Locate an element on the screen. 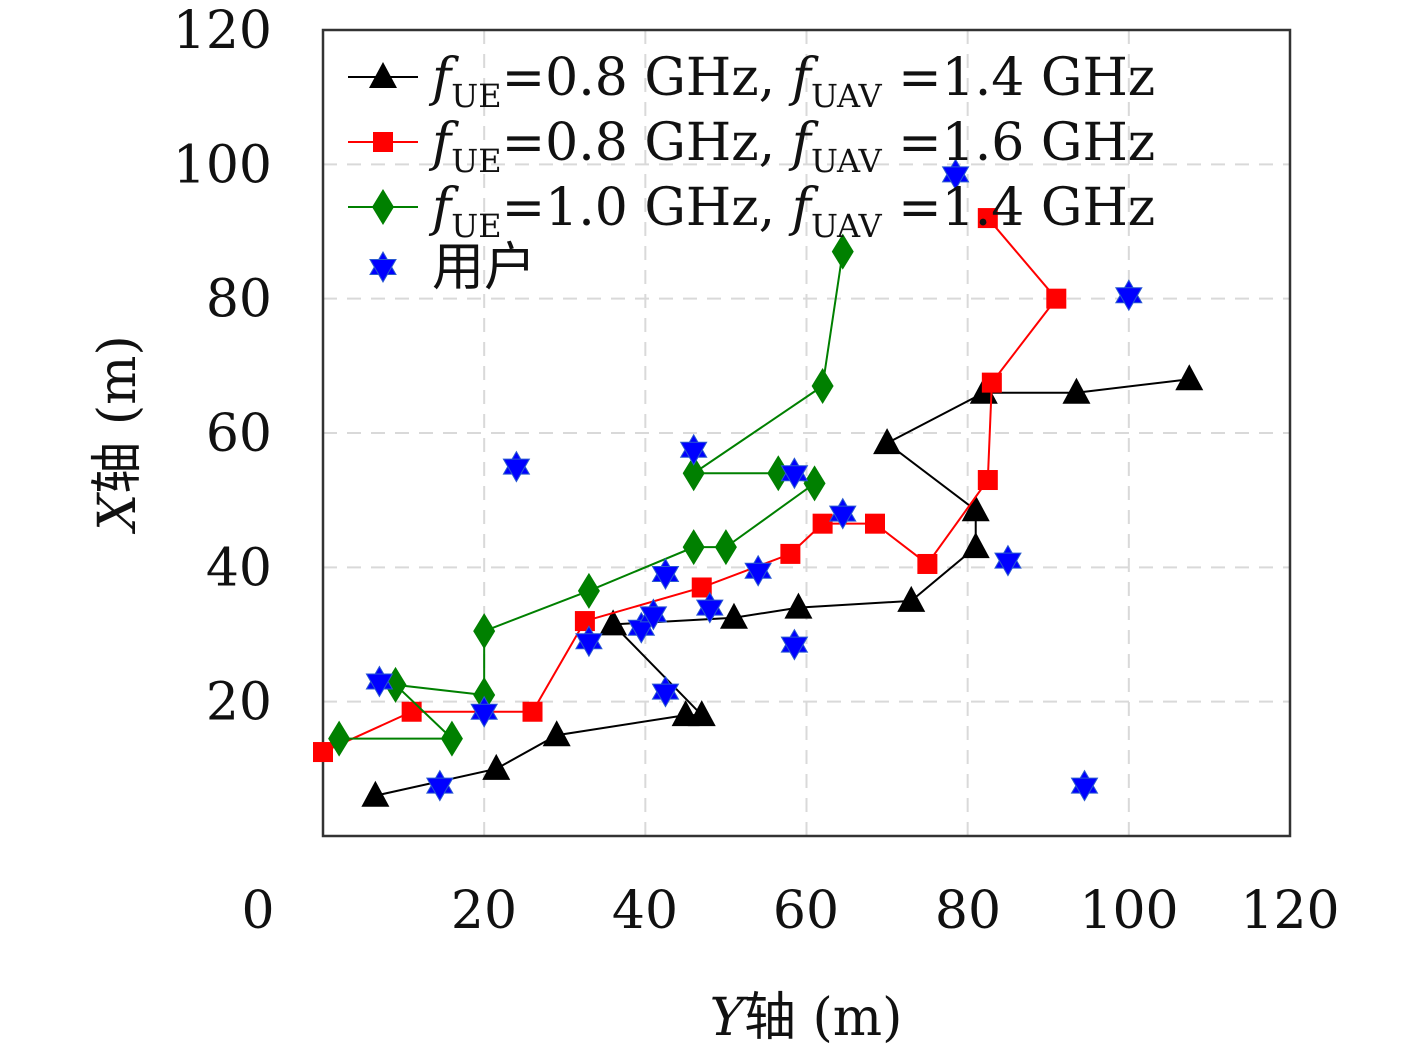 This screenshot has height=1058, width=1417. x-tick-label: 100 is located at coordinates (1128, 911).